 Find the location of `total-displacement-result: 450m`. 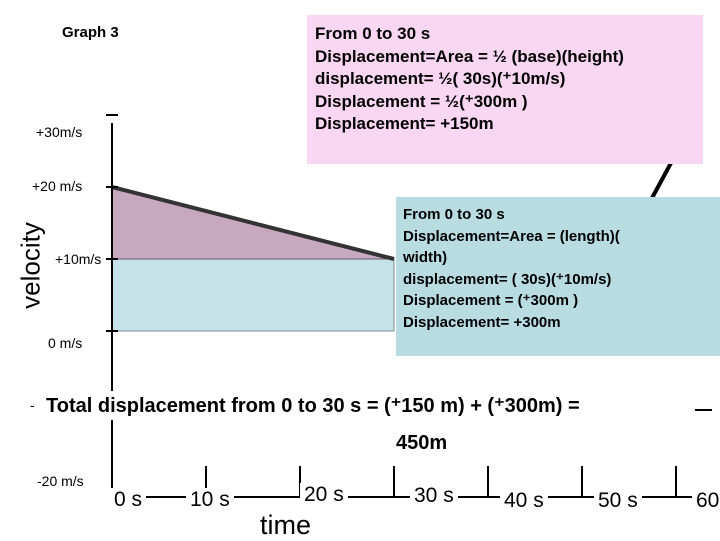

total-displacement-result: 450m is located at coordinates (422, 443).